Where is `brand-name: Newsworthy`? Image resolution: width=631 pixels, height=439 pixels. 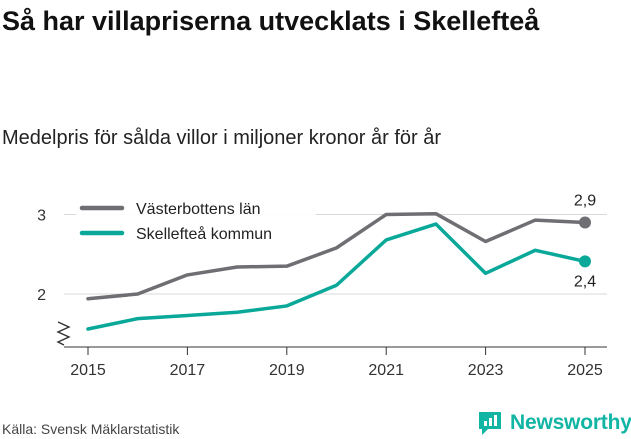 brand-name: Newsworthy is located at coordinates (570, 422).